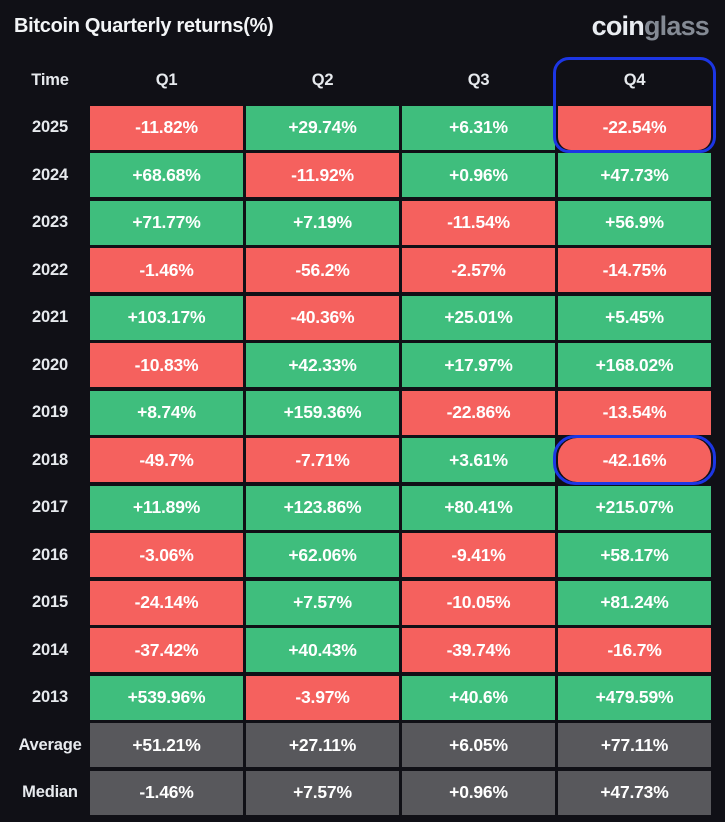 This screenshot has height=822, width=725. I want to click on cell-2016-q4: +58.17%, so click(634, 555).